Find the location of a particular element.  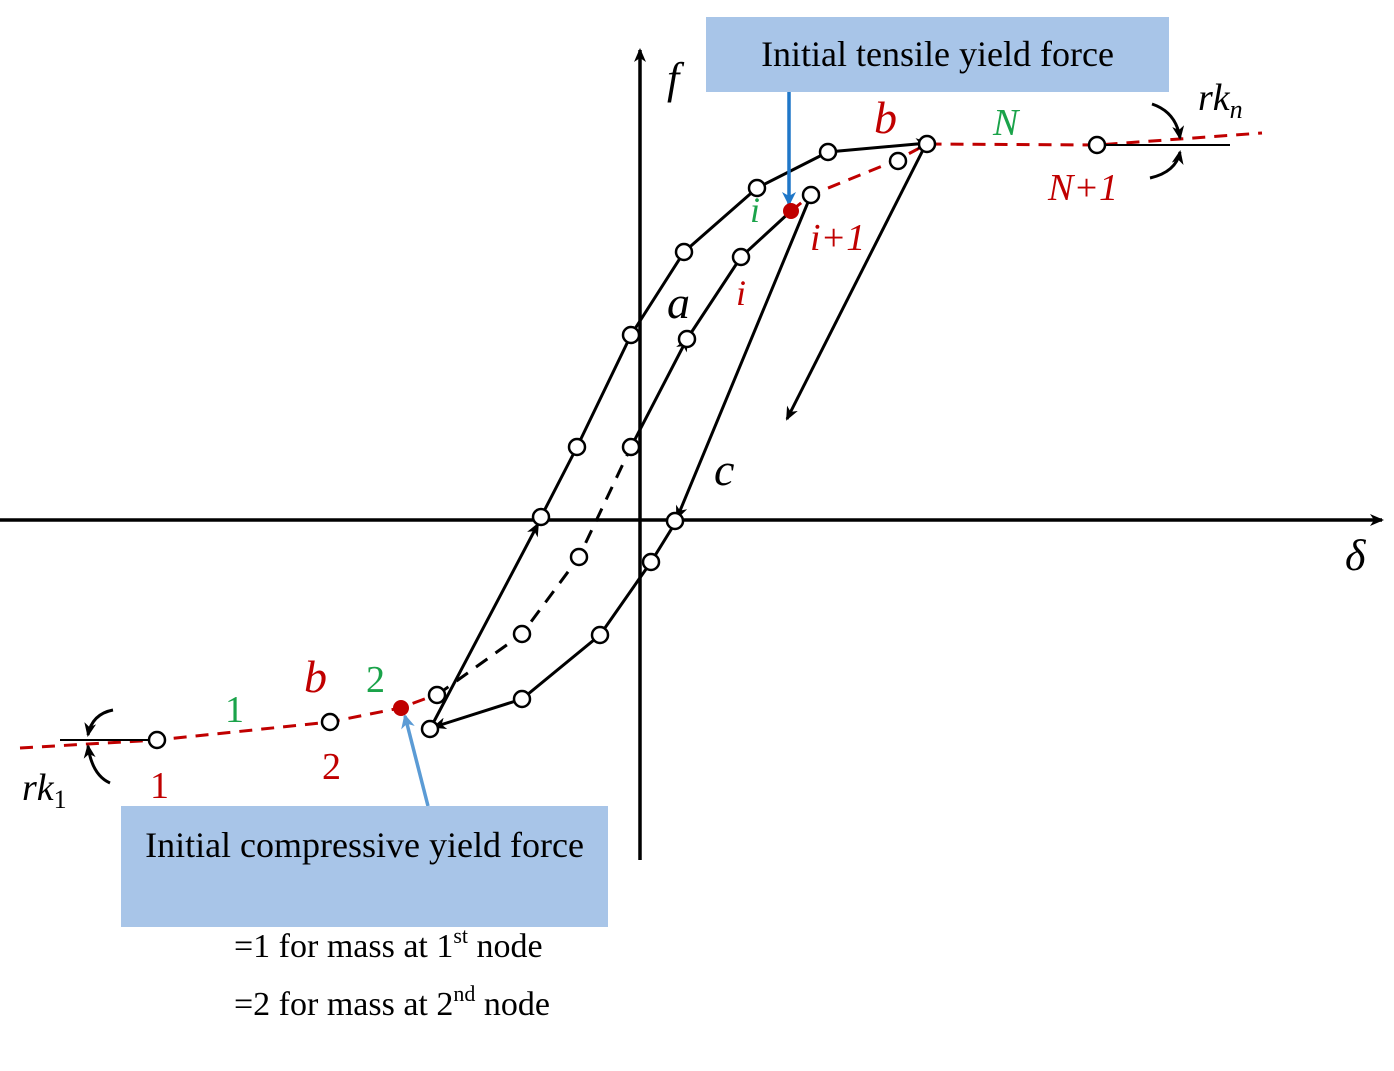

spring-label-rk1: rk1 is located at coordinates (44, 790).